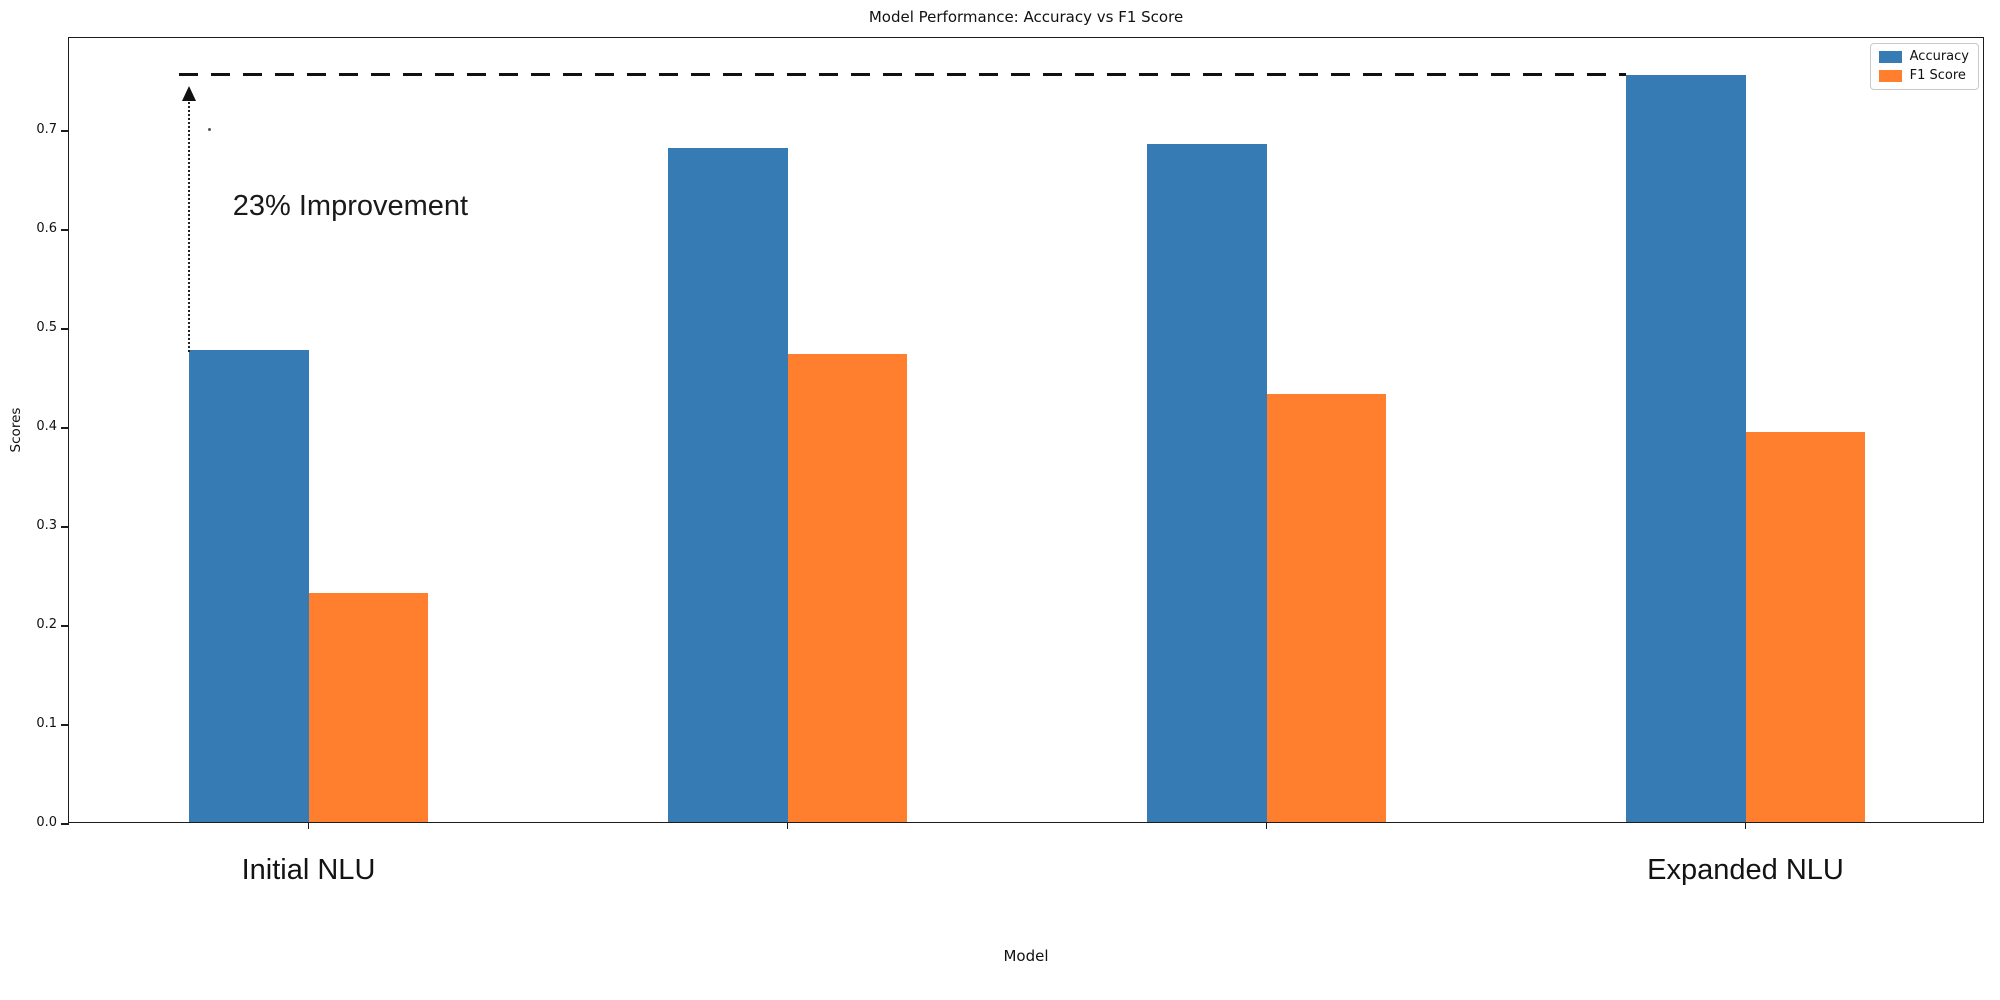 Image resolution: width=2000 pixels, height=1000 pixels. Describe the element at coordinates (46, 723) in the screenshot. I see `y-tick-label: 0.1` at that location.